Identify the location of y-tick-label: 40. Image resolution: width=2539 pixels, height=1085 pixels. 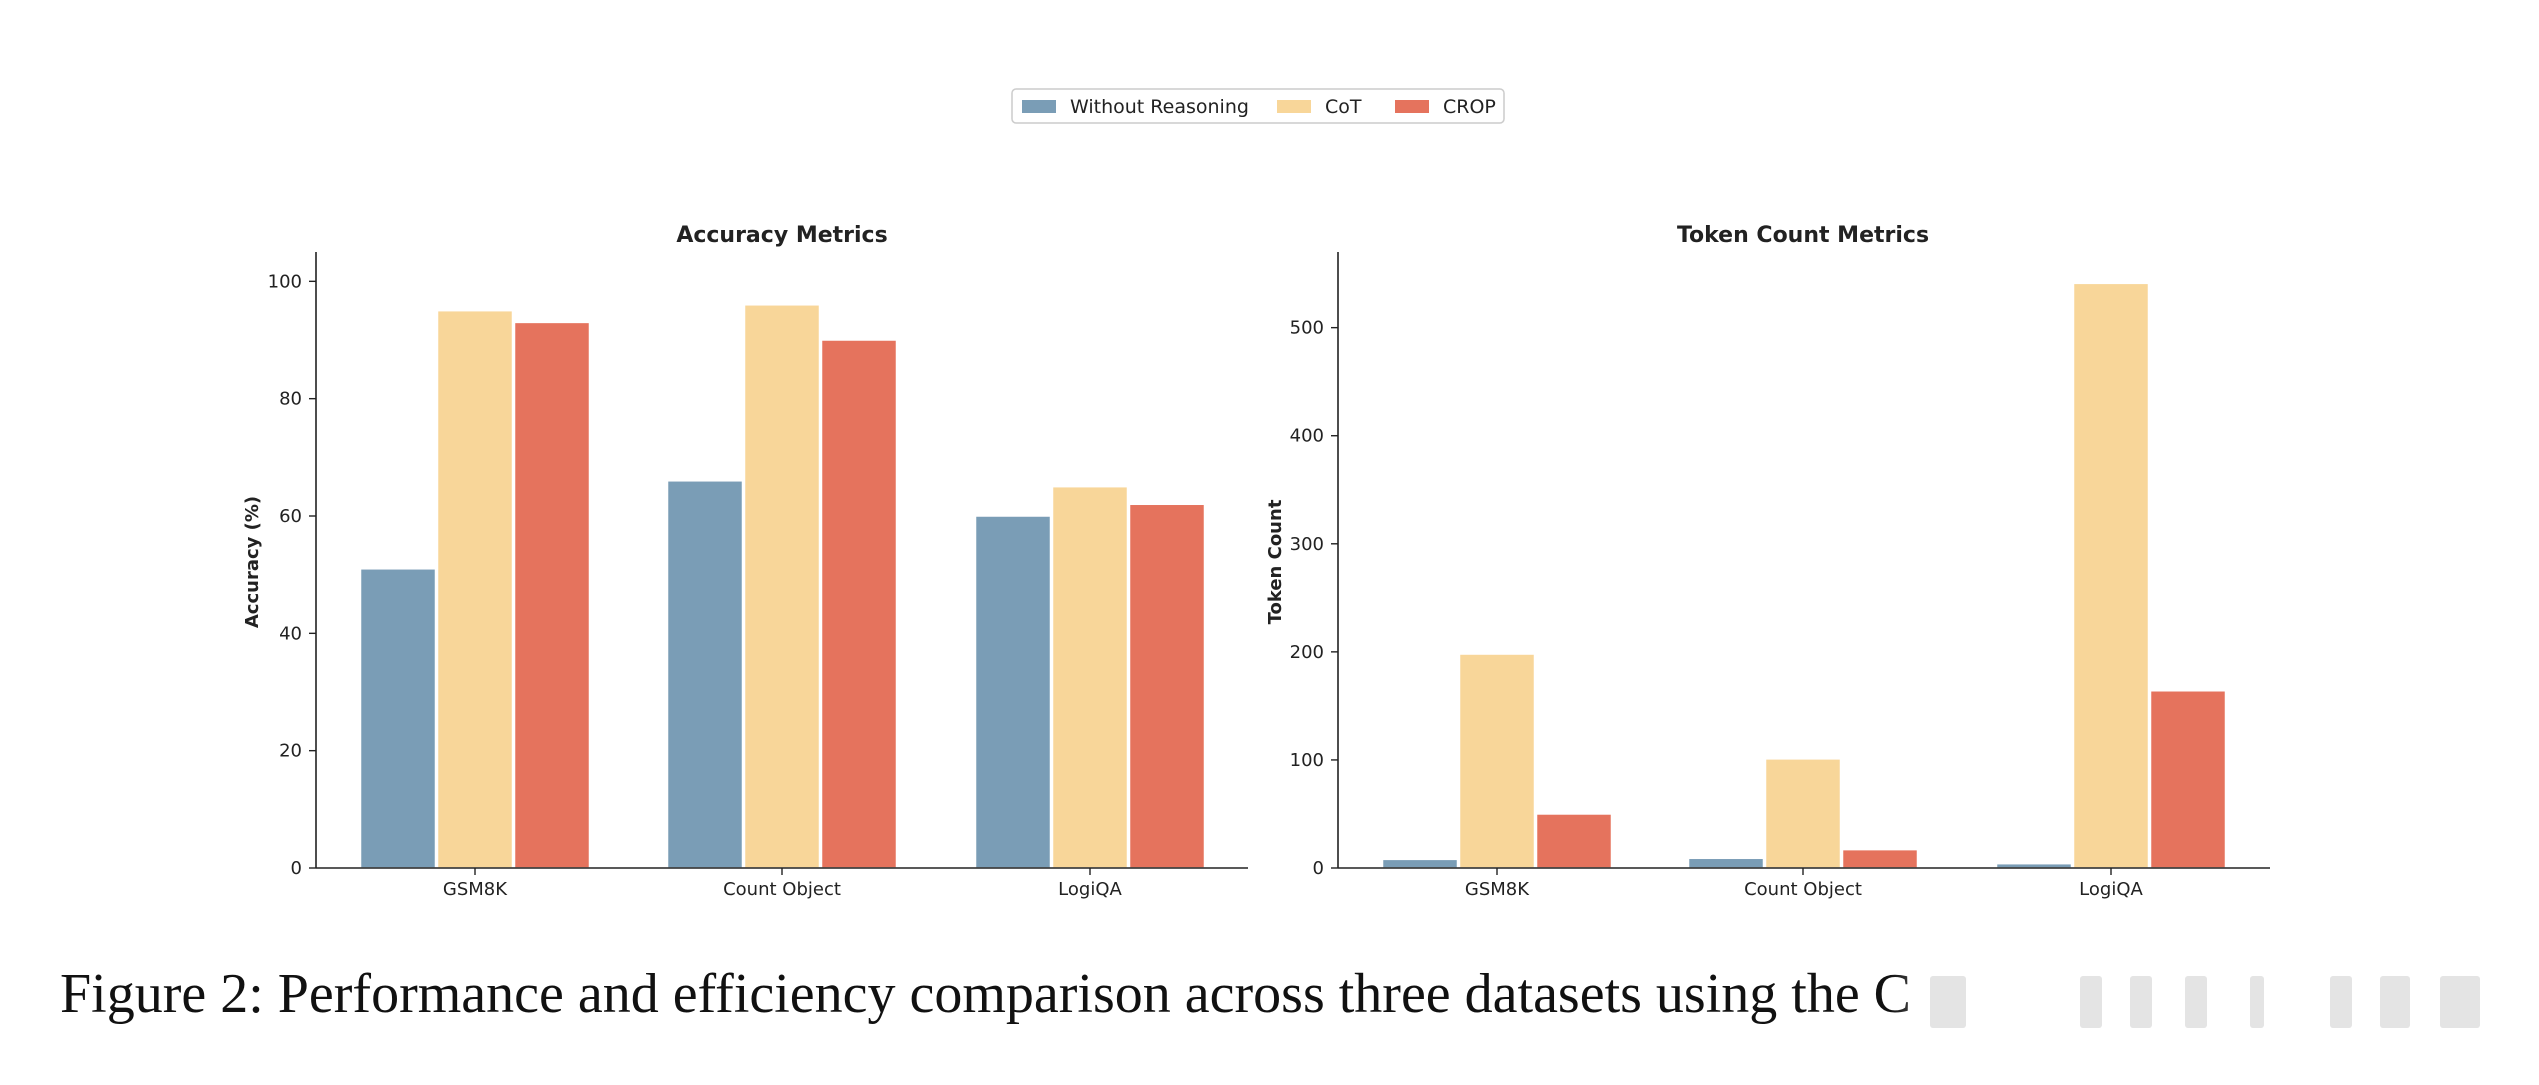
(290, 633).